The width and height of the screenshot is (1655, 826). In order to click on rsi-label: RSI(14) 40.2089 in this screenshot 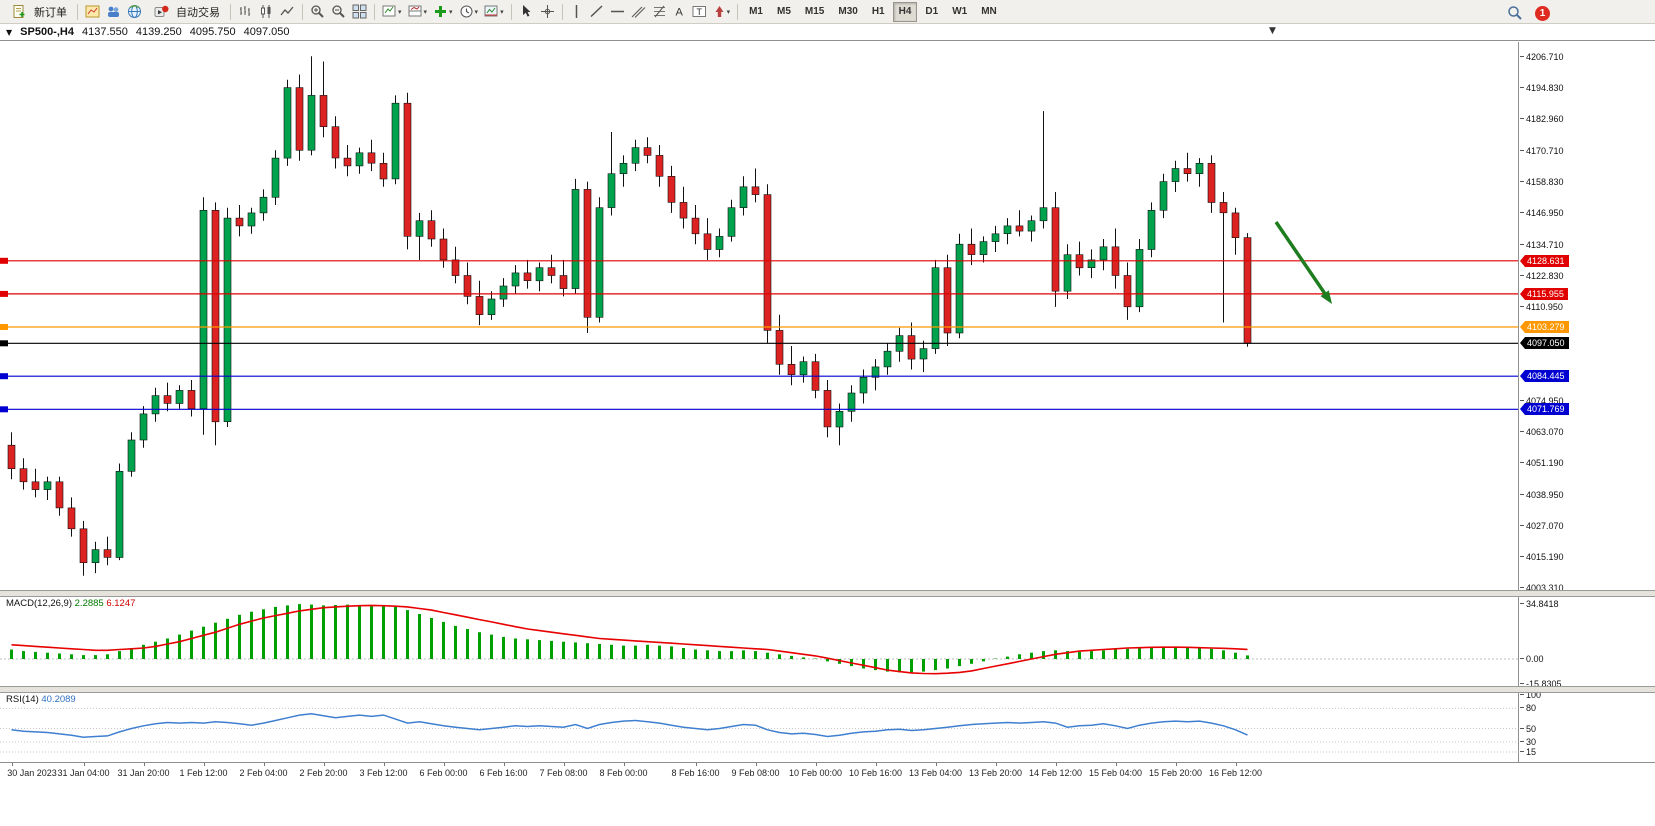, I will do `click(41, 699)`.